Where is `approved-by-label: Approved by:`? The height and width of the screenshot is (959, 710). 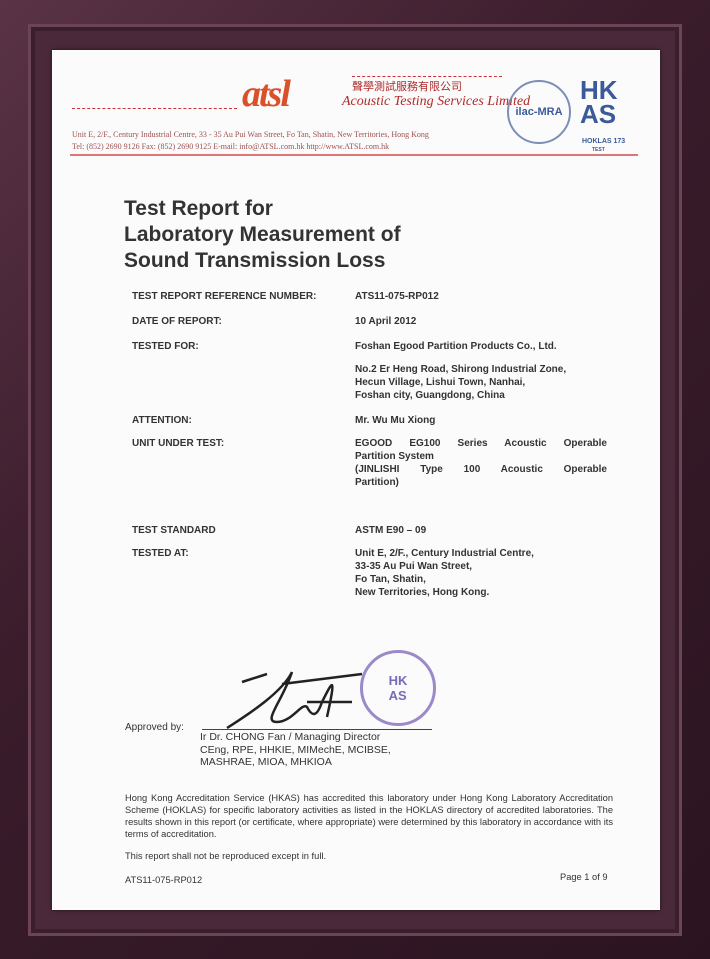 approved-by-label: Approved by: is located at coordinates (154, 727).